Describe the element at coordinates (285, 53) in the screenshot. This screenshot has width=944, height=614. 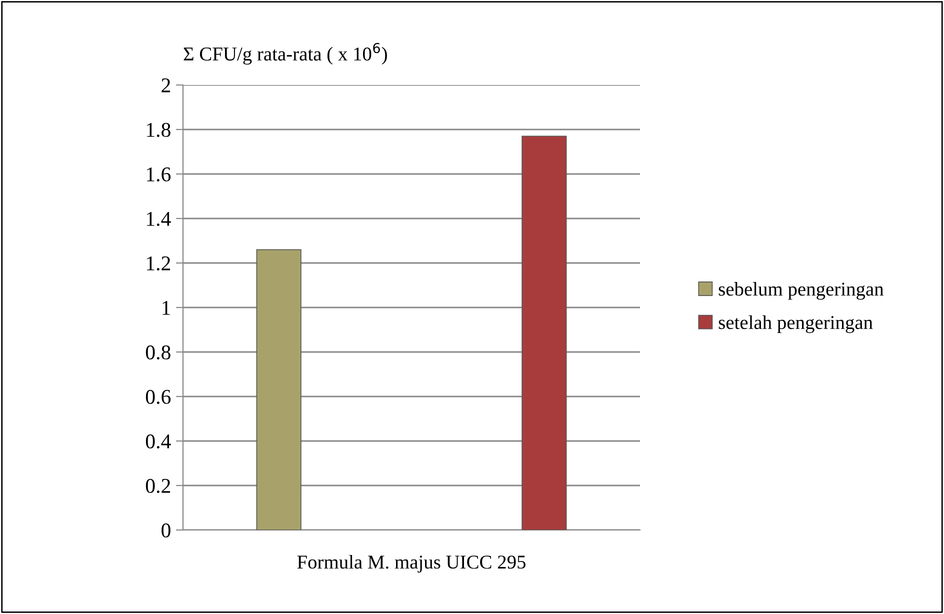
I see `y-axis-title: Σ CFU/g rata-rata ( x 10$^{6}$)` at that location.